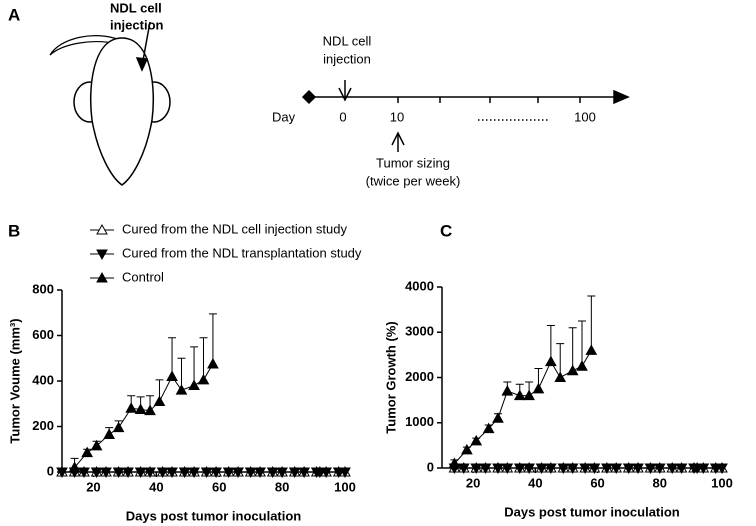 The image size is (756, 526). I want to click on injection-label: injection, so click(347, 58).